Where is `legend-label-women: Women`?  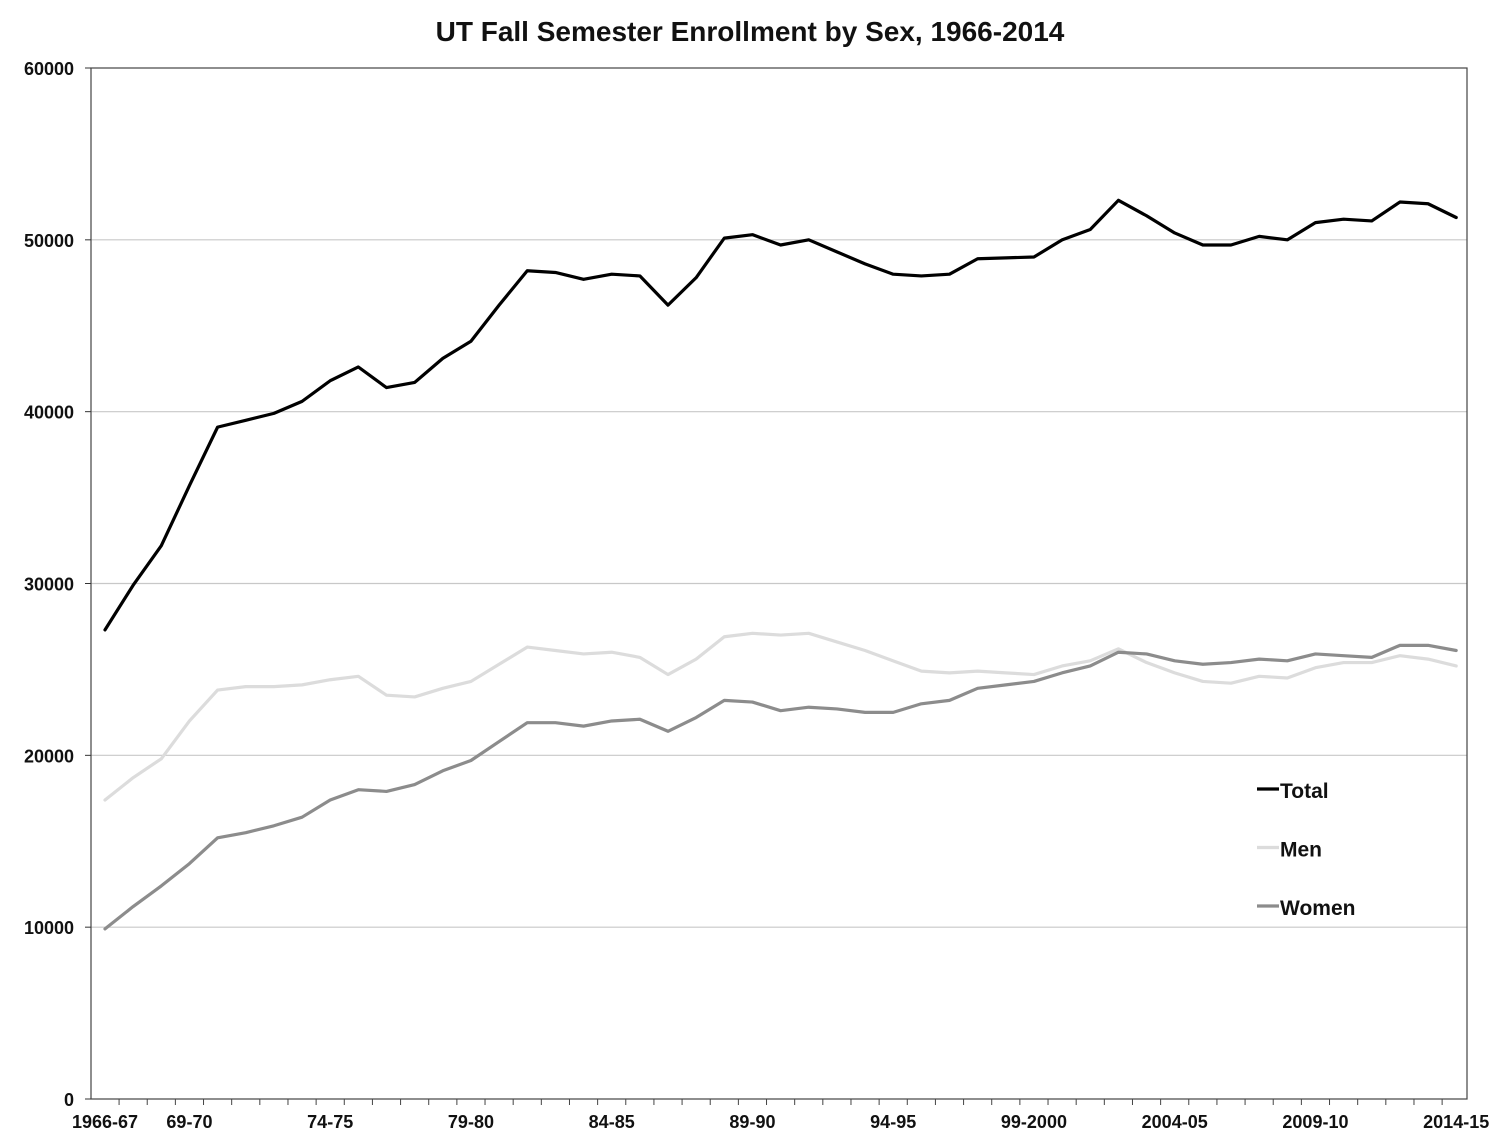
legend-label-women: Women is located at coordinates (1317, 908).